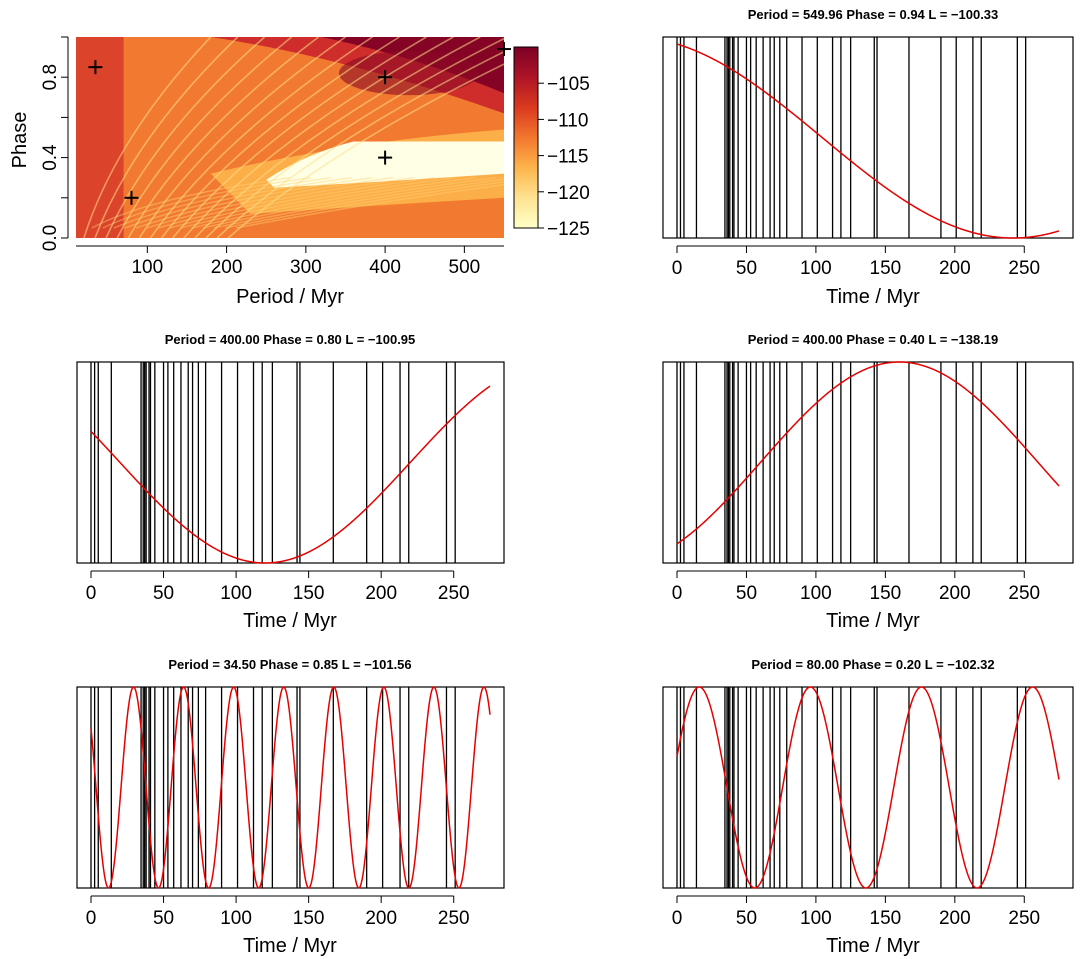 The height and width of the screenshot is (959, 1084). What do you see at coordinates (227, 267) in the screenshot?
I see `heatmap-x-tick-label: 200` at bounding box center [227, 267].